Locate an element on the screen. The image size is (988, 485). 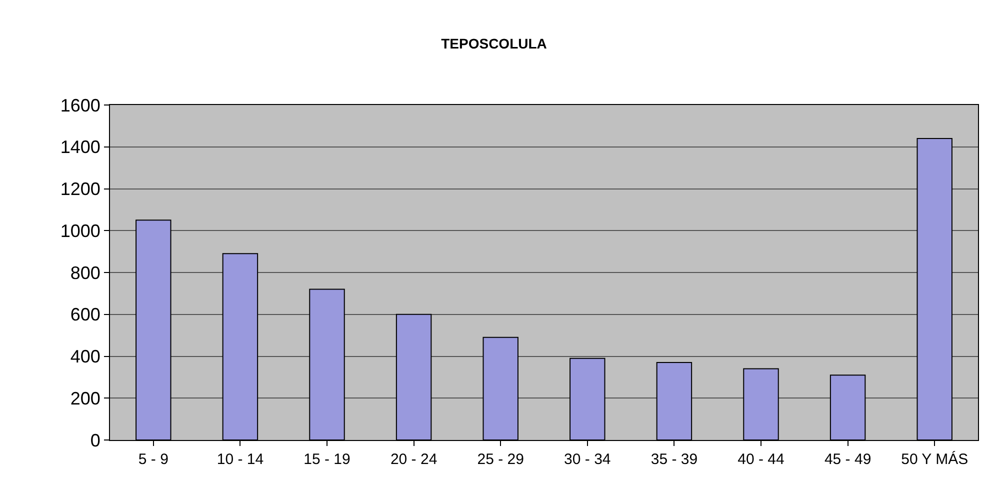
y-tick-label: 1000 is located at coordinates (80, 230).